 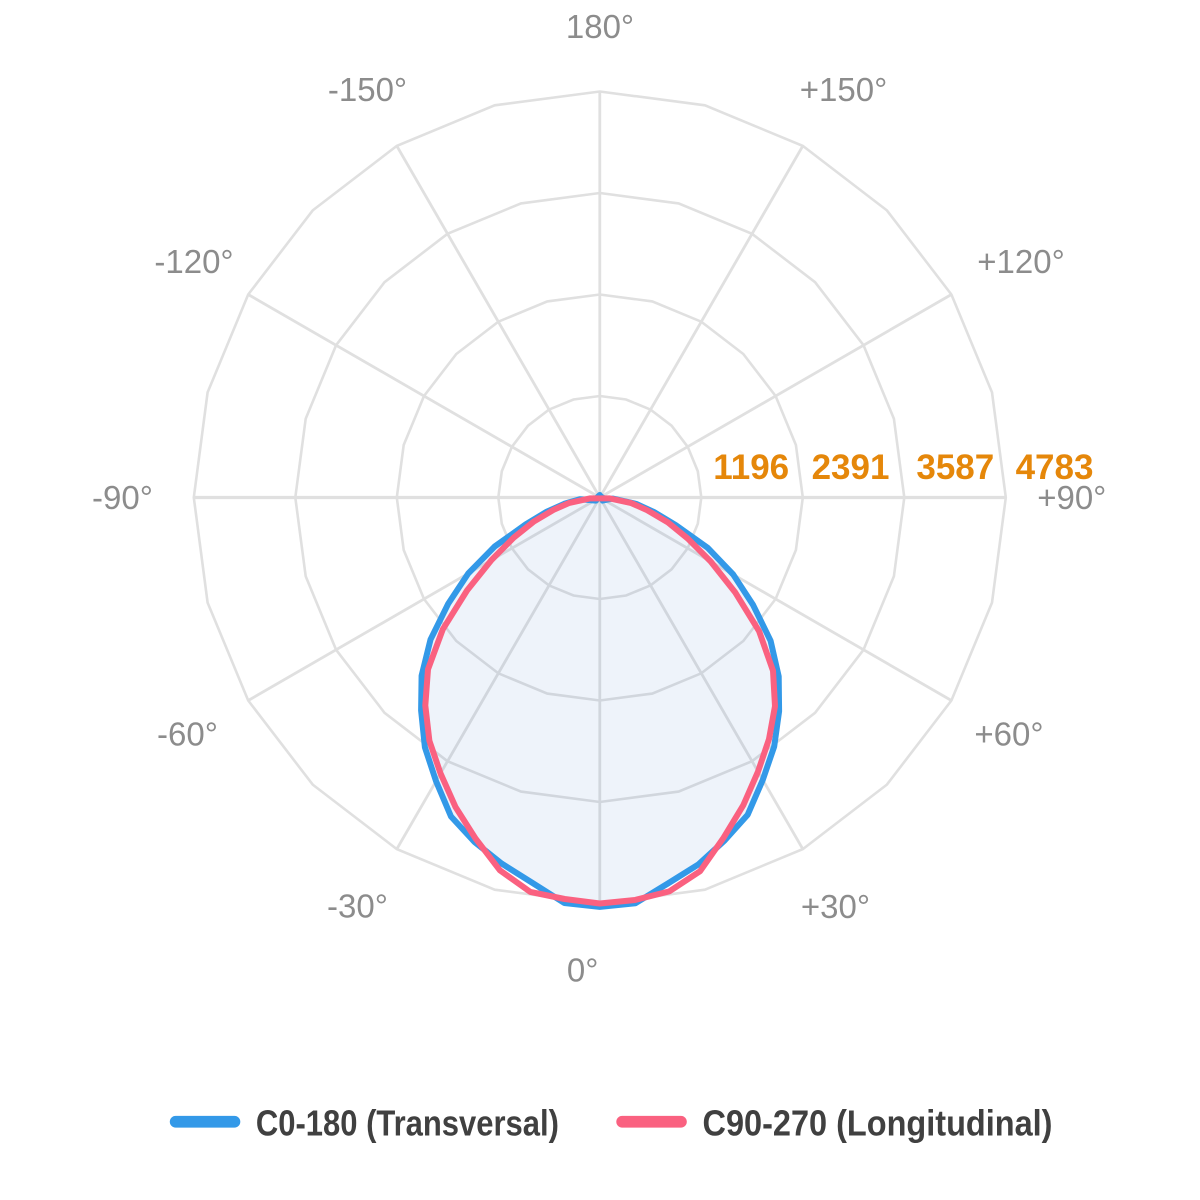 I want to click on svg-text: 180°, so click(x=600, y=26).